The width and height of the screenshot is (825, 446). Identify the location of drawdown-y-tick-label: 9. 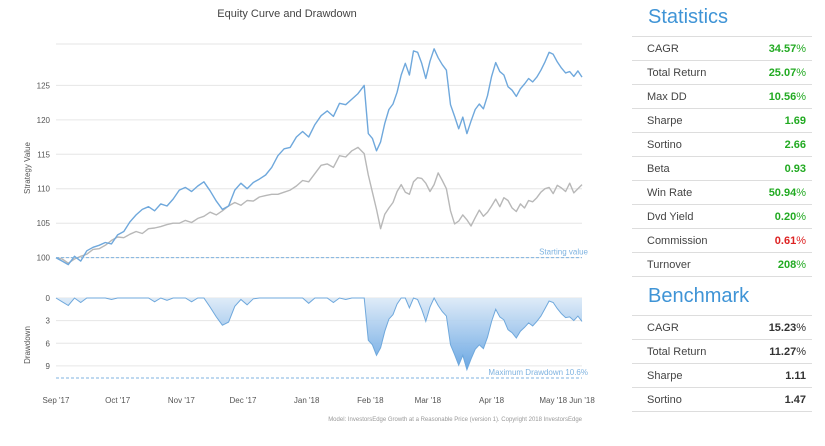
(48, 366).